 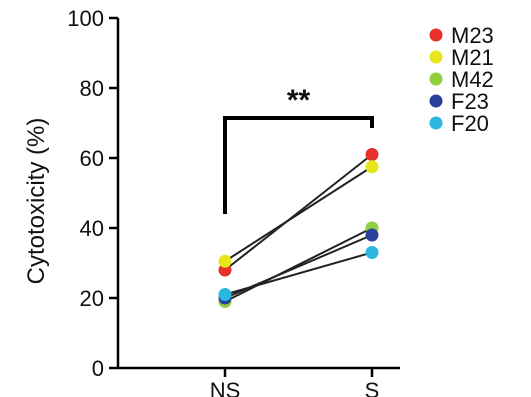 What do you see at coordinates (372, 387) in the screenshot?
I see `x-tick-label-1: S` at bounding box center [372, 387].